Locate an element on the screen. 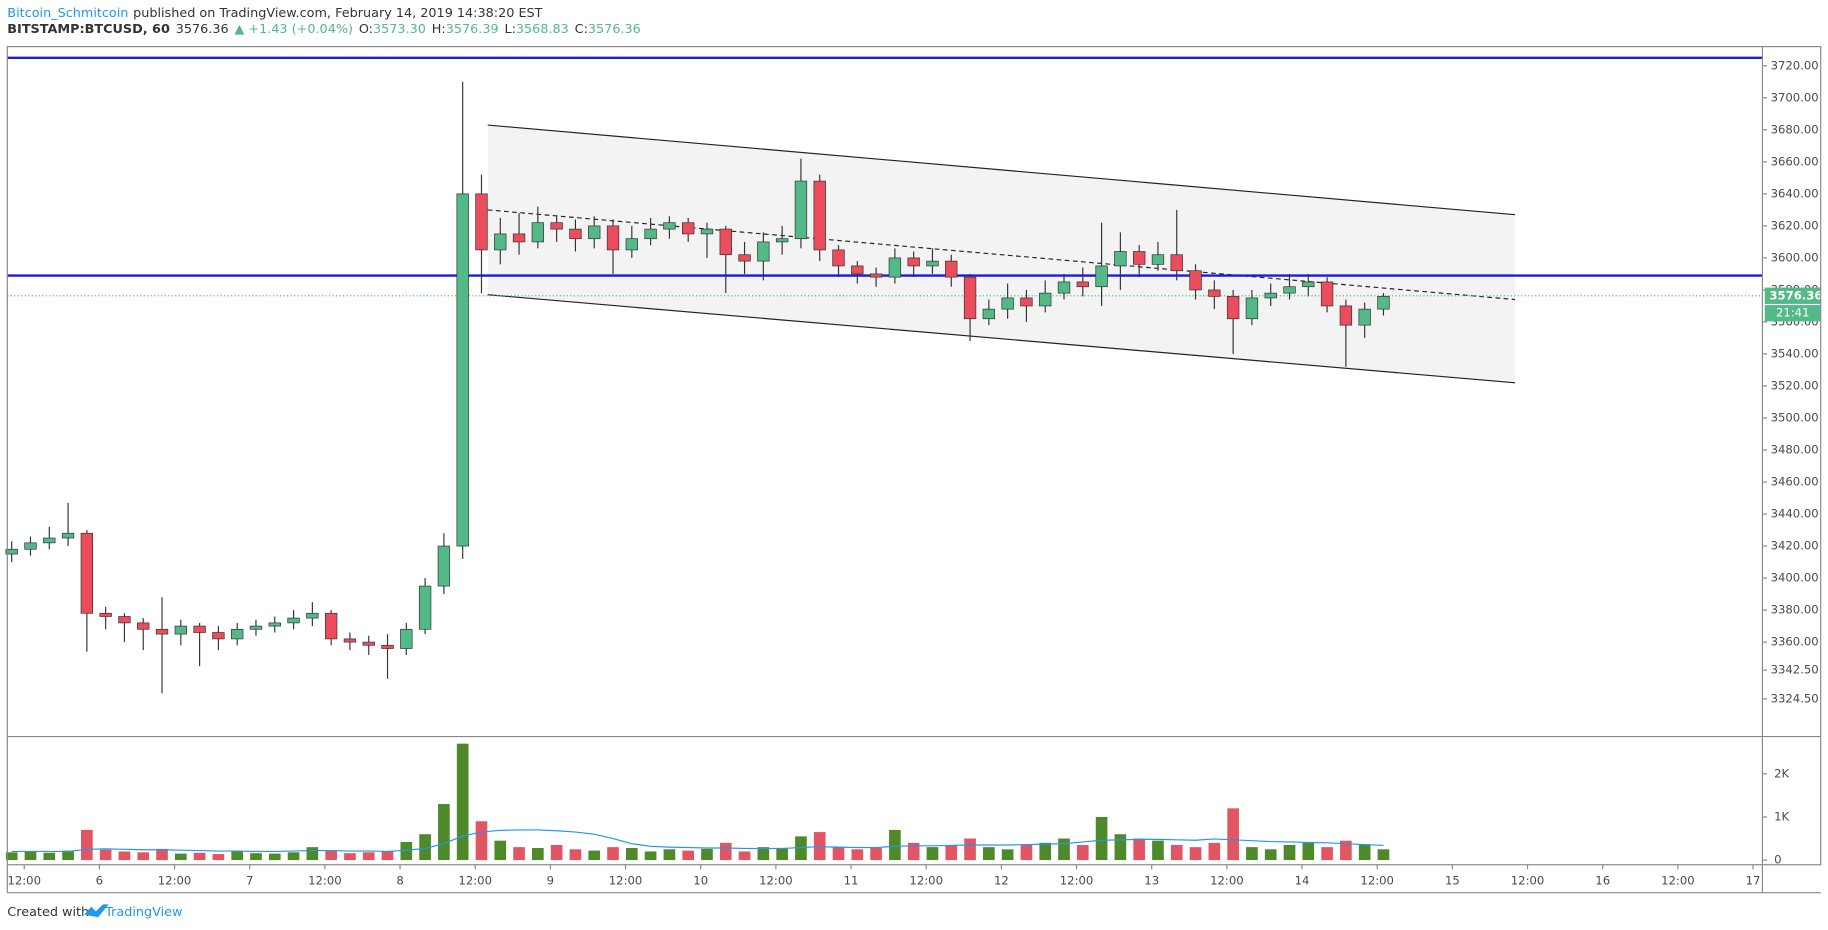 The width and height of the screenshot is (1828, 930). channel-mid is located at coordinates (1001, 255).